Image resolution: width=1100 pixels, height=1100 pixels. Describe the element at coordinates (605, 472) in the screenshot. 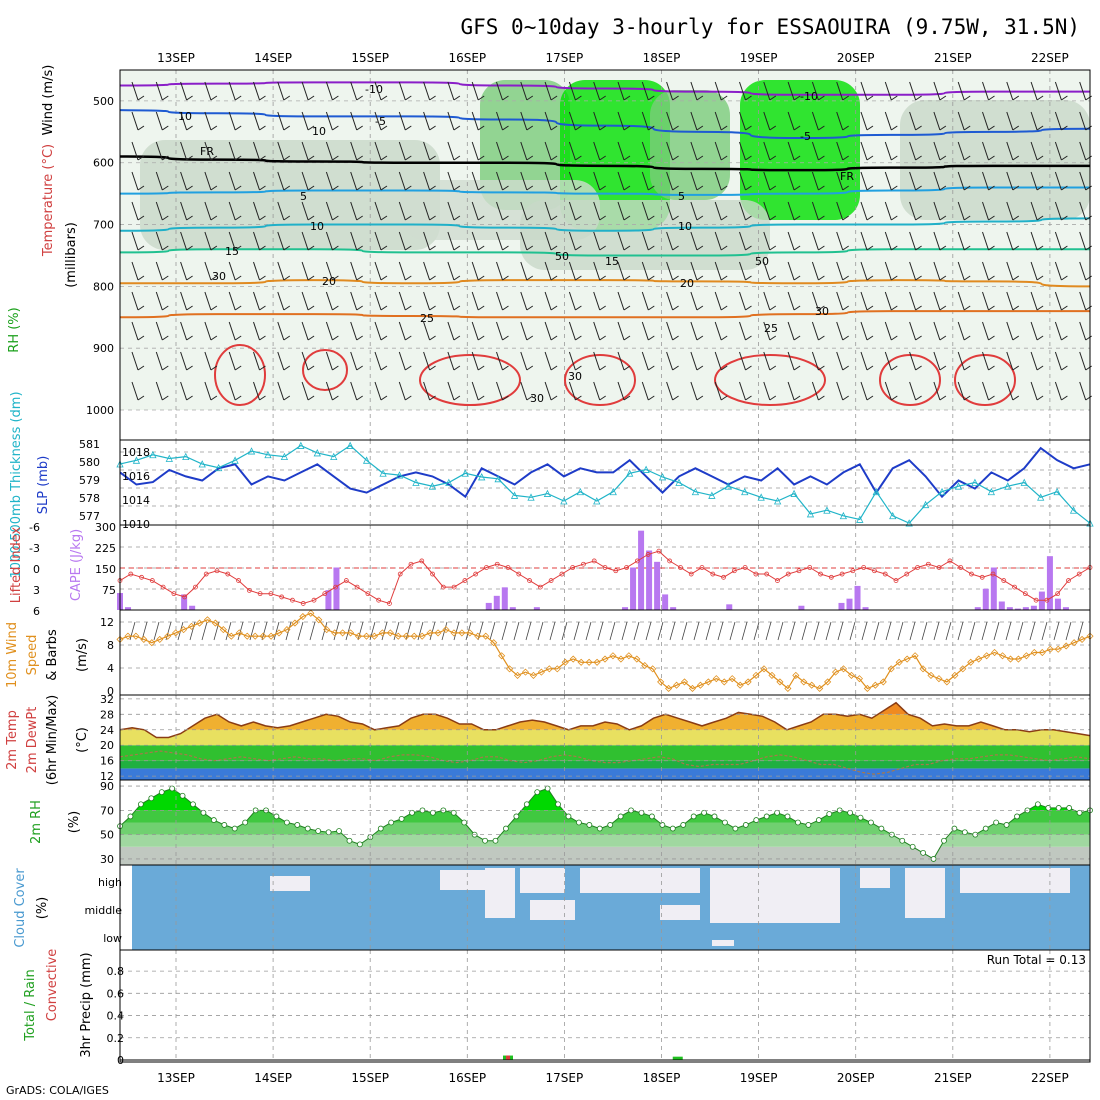

I see `slp-line` at that location.